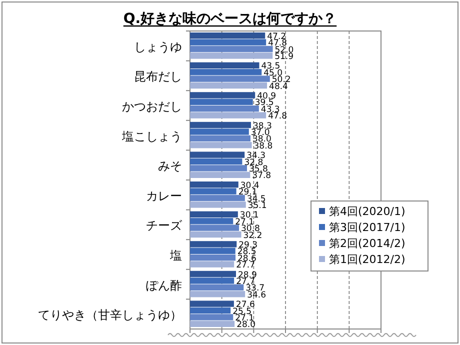  I want to click on y-tick-label: チーズ, so click(164, 225).